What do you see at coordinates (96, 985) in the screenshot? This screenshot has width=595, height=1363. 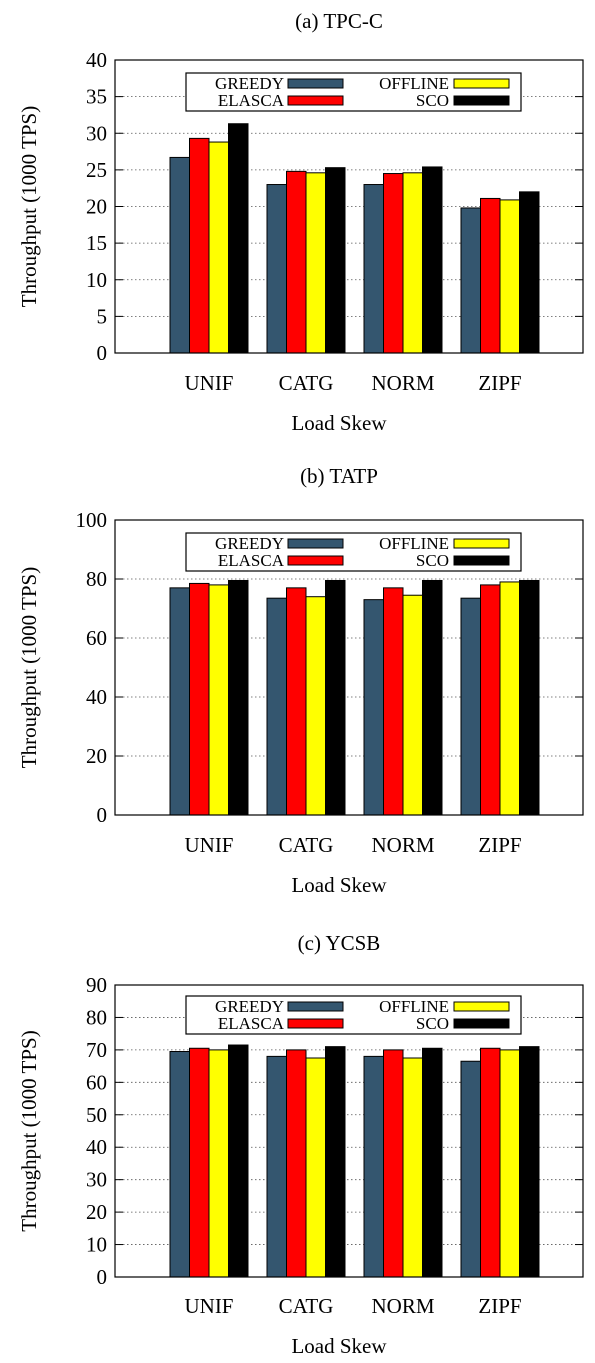 I see `y-tick-label: 90` at bounding box center [96, 985].